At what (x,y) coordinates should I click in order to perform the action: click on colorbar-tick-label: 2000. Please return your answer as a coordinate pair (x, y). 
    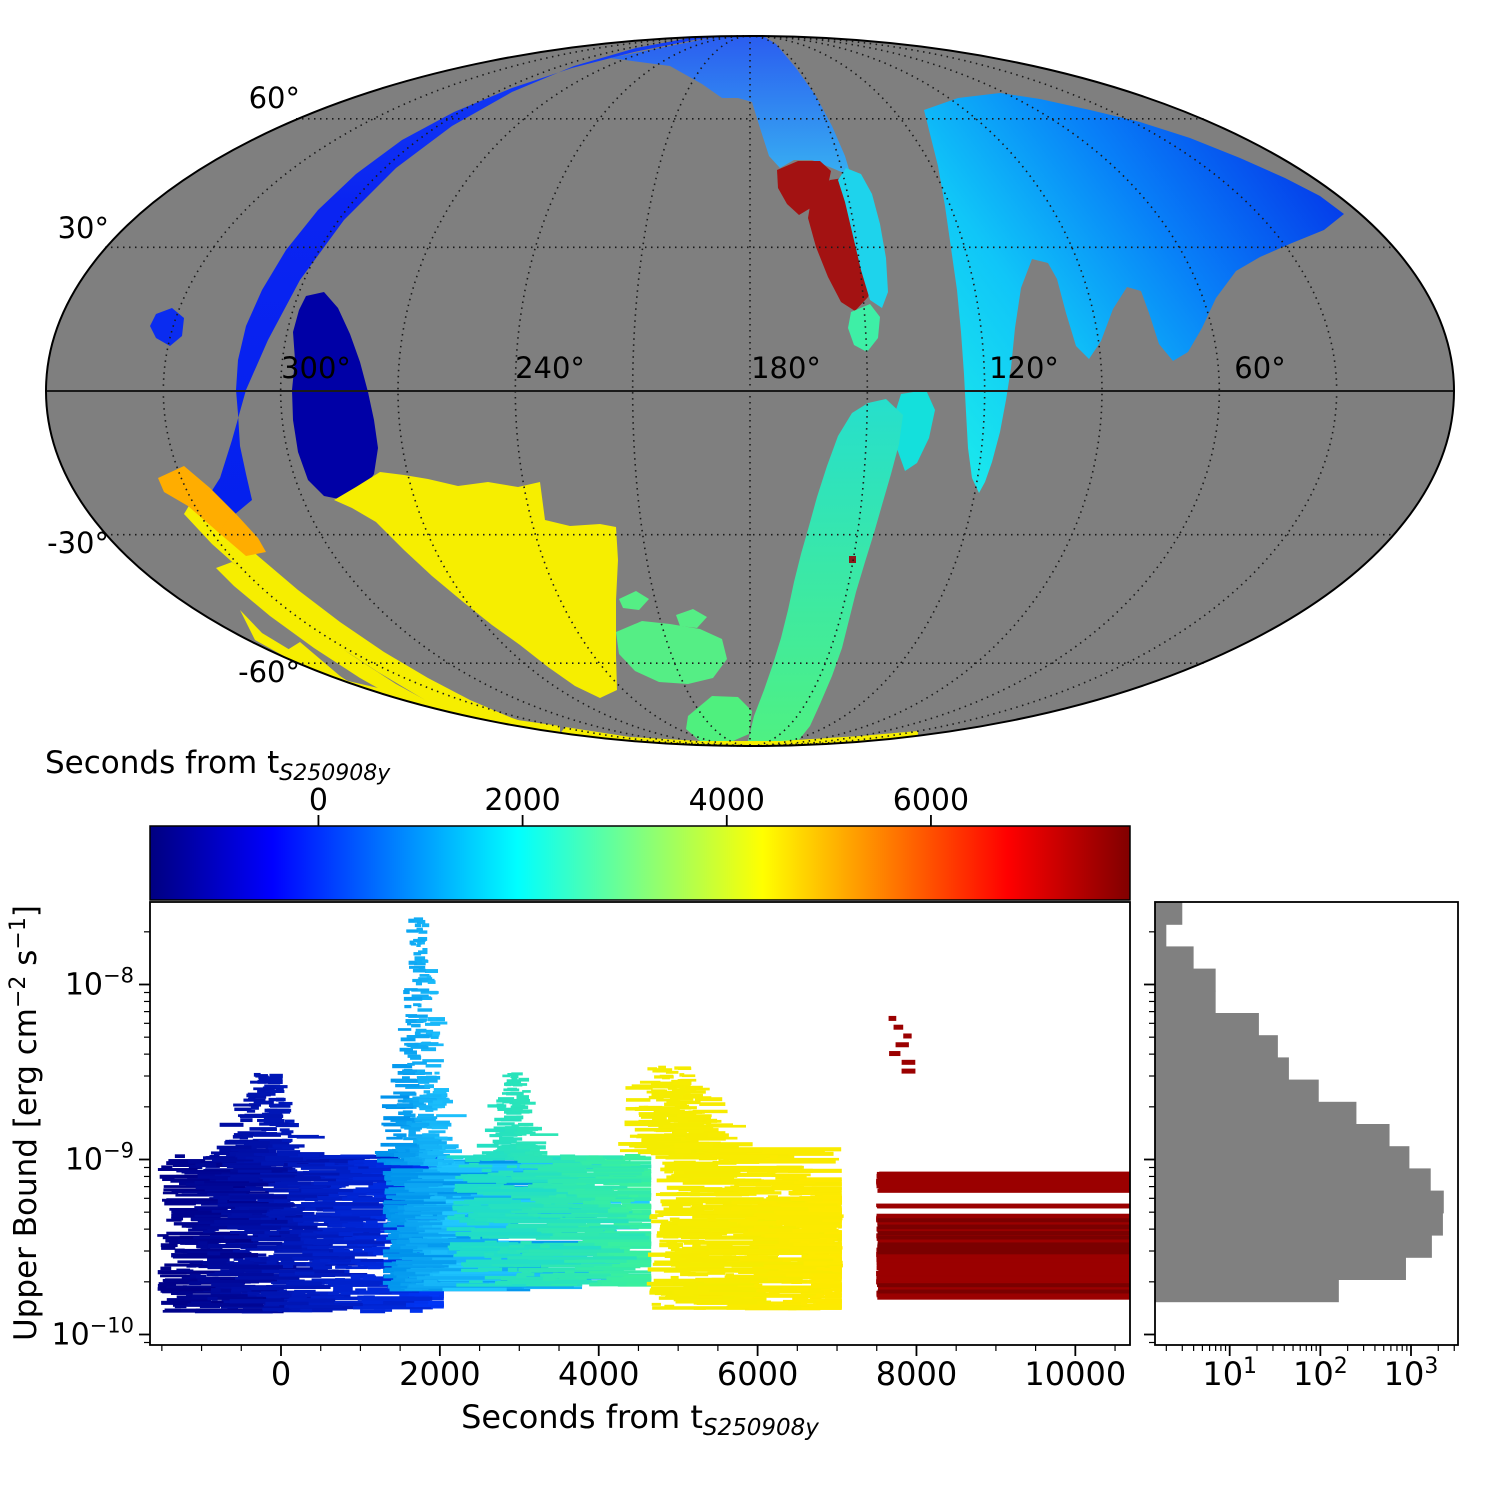
    Looking at the image, I should click on (522, 800).